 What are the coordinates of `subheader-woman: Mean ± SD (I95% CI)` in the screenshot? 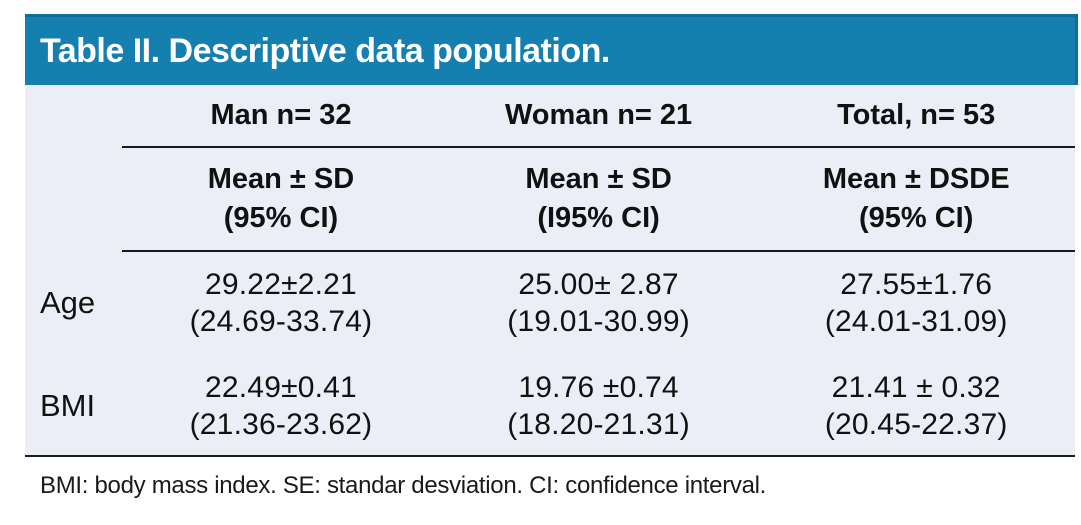 It's located at (598, 199).